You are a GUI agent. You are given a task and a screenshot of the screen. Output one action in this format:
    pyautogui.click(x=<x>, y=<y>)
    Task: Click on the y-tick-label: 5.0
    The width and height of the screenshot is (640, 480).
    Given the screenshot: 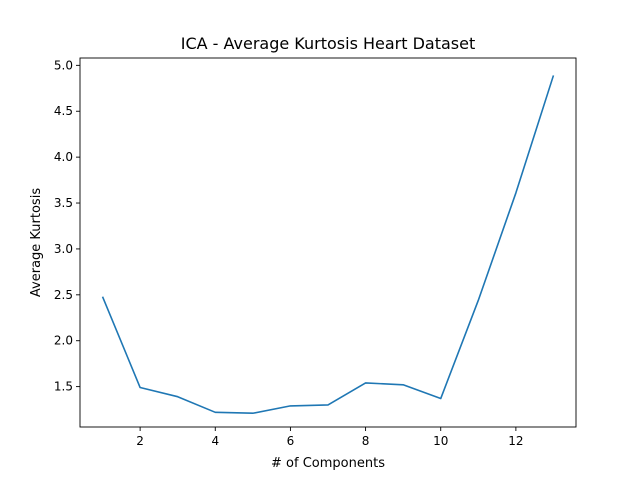 What is the action you would take?
    pyautogui.click(x=63, y=65)
    